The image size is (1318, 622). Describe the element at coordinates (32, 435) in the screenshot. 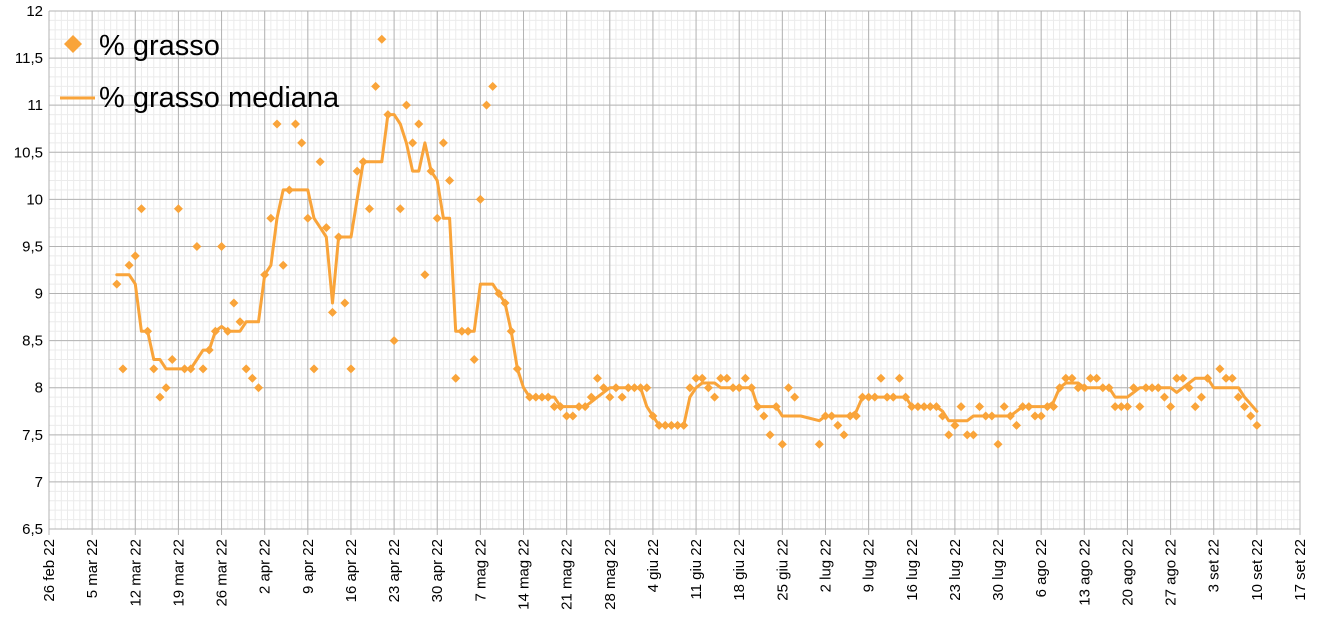

I see `y-tick-label: 7,5` at that location.